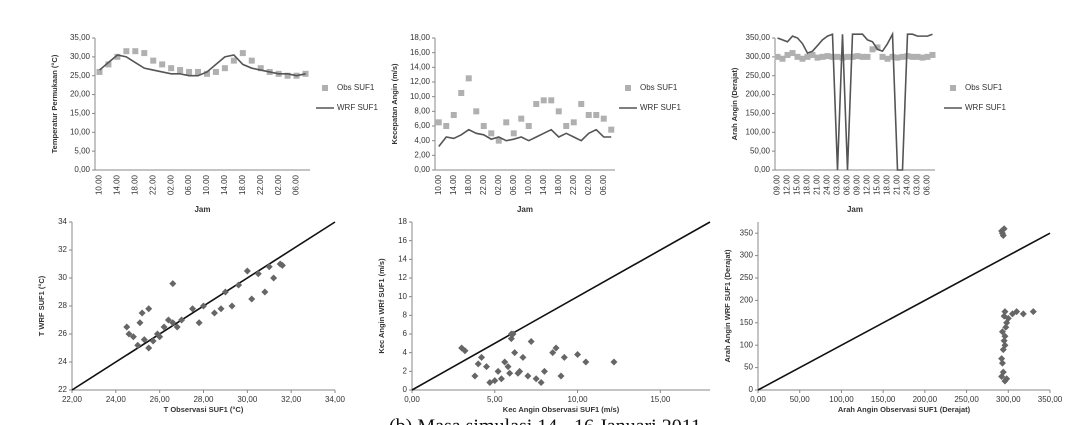 The width and height of the screenshot is (1089, 425). What do you see at coordinates (62, 305) in the screenshot?
I see `y-tick-label: 28` at bounding box center [62, 305].